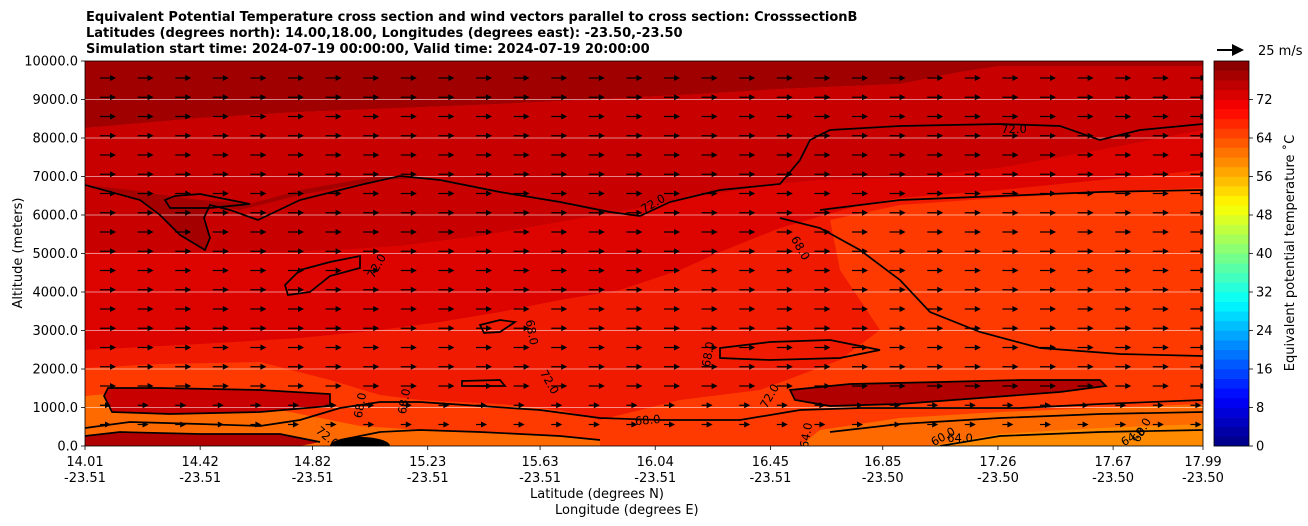 This screenshot has width=1308, height=526. What do you see at coordinates (200, 462) in the screenshot?
I see `x-tick-label-lat: 14.42` at bounding box center [200, 462].